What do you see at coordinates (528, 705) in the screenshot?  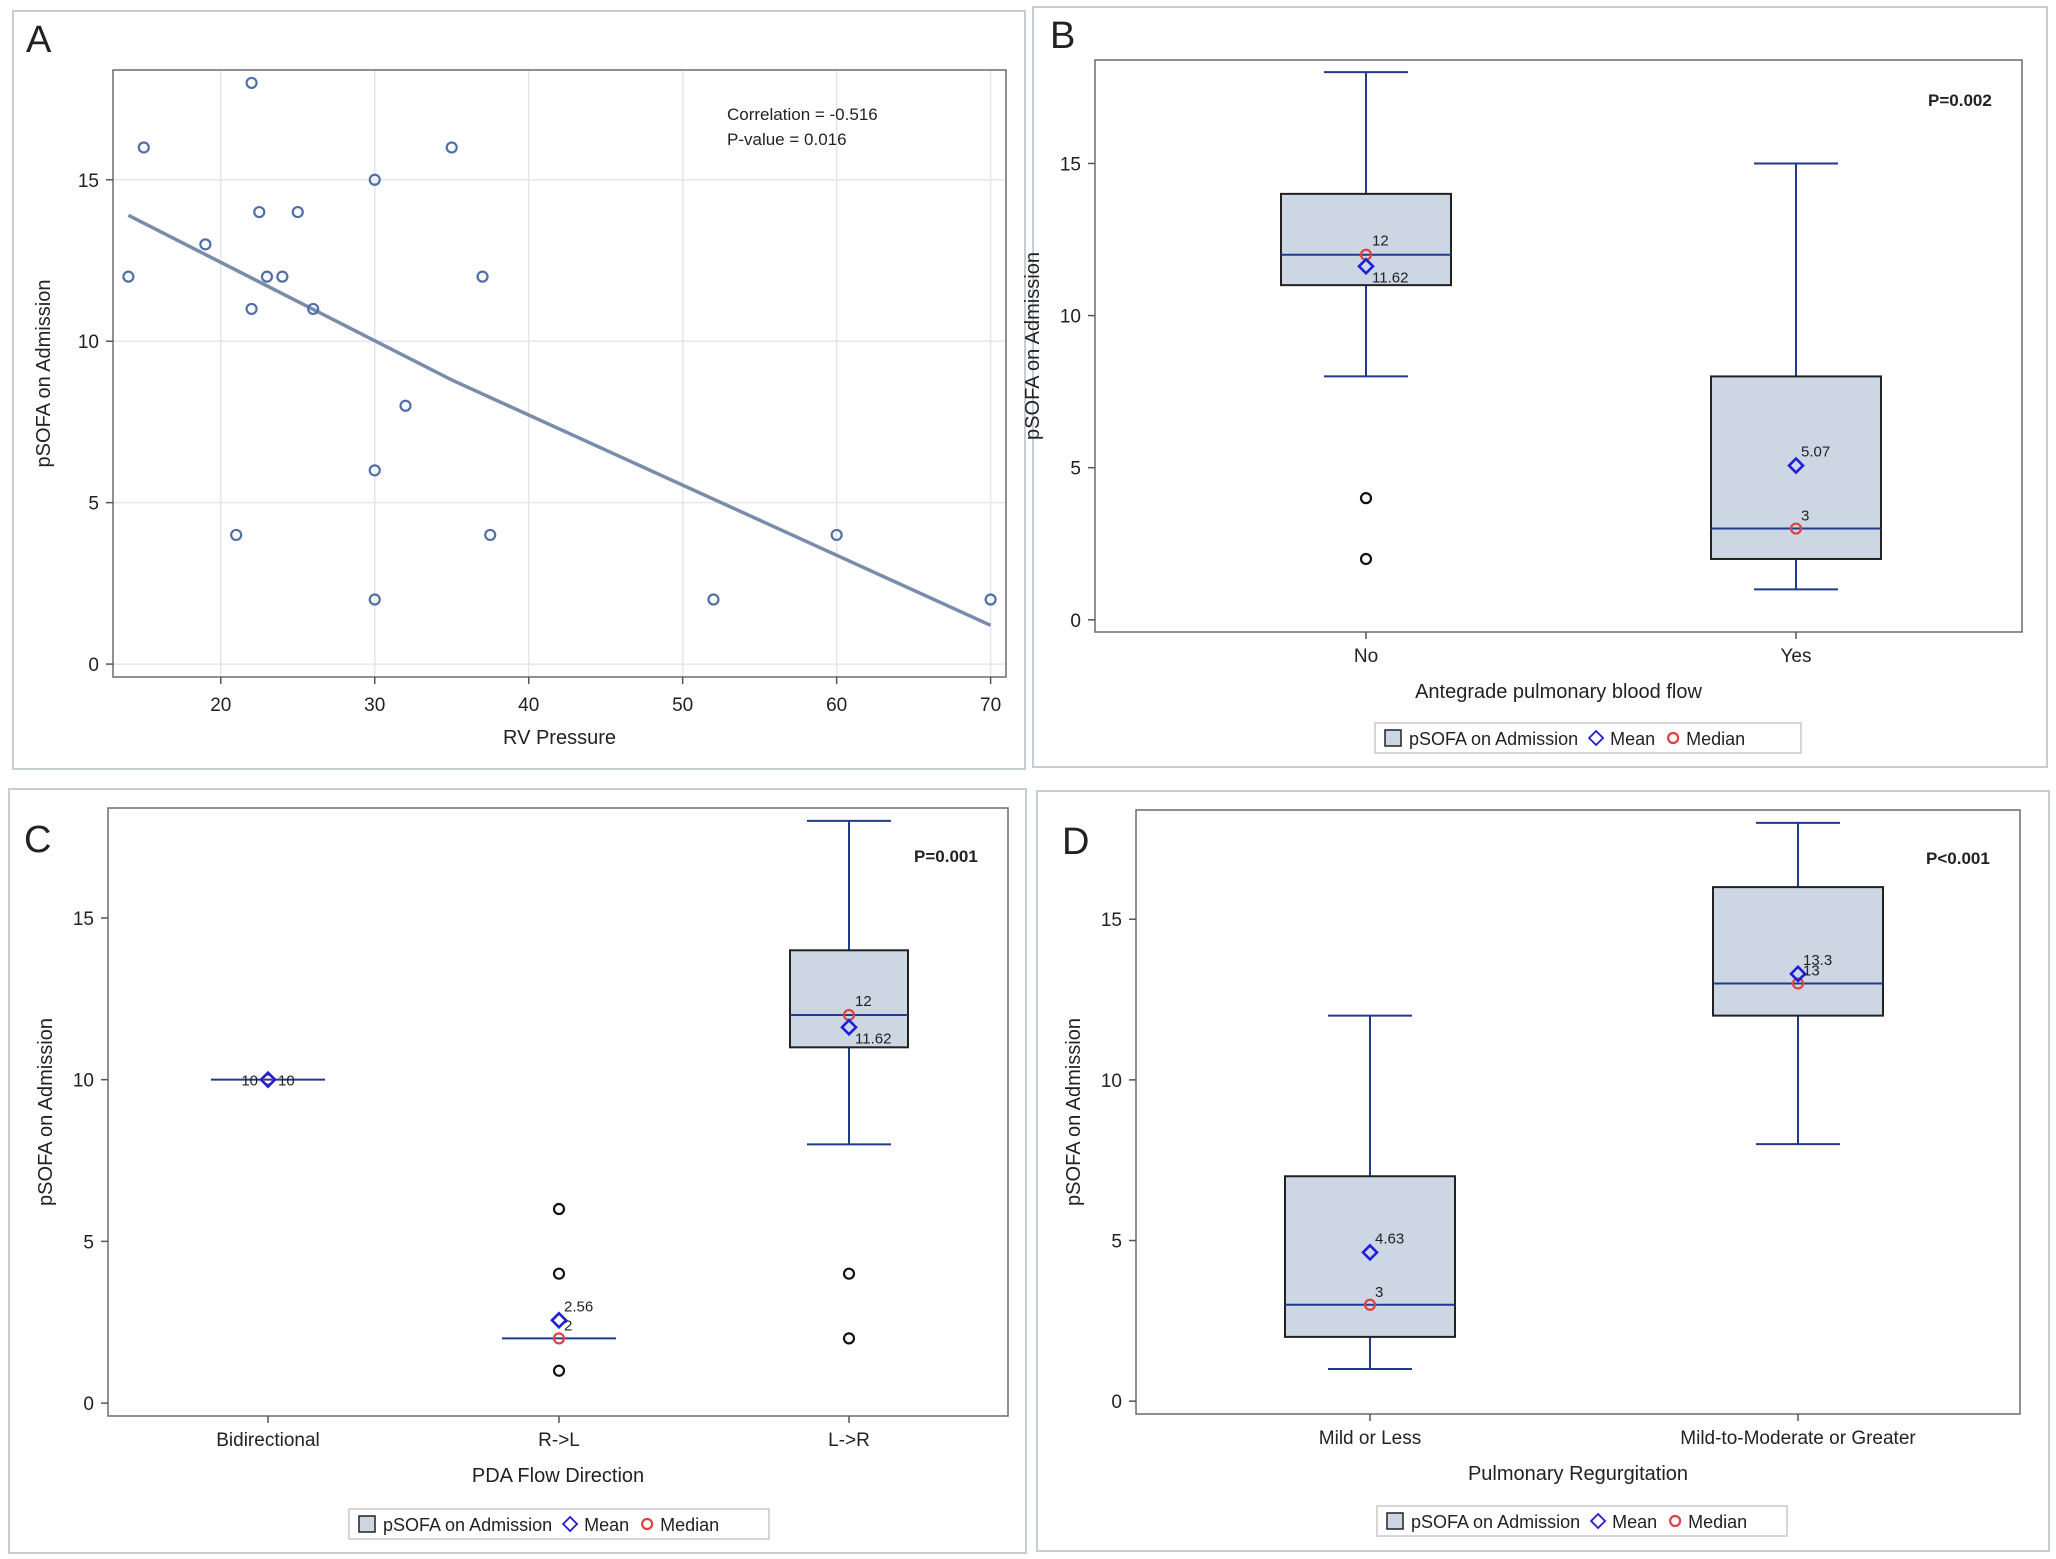 I see `x-tick-label: 40` at bounding box center [528, 705].